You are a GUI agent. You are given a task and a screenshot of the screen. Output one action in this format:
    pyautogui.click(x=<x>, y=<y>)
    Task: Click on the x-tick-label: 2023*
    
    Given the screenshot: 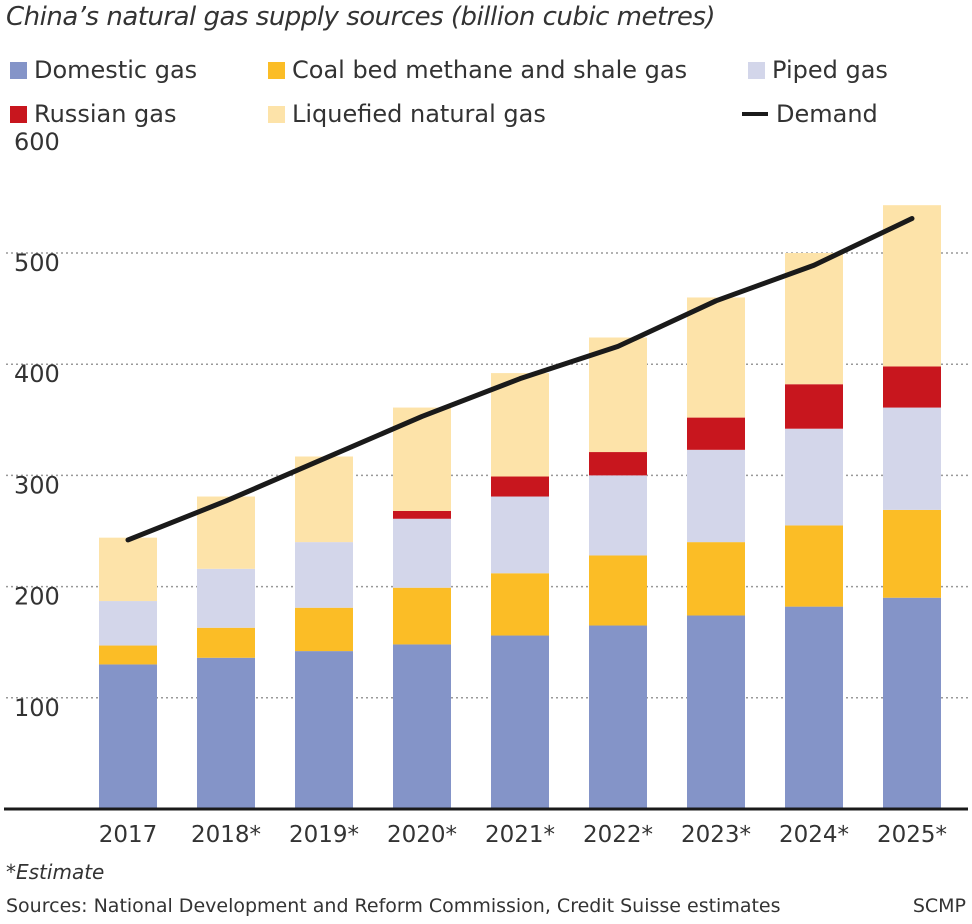 What is the action you would take?
    pyautogui.click(x=716, y=835)
    